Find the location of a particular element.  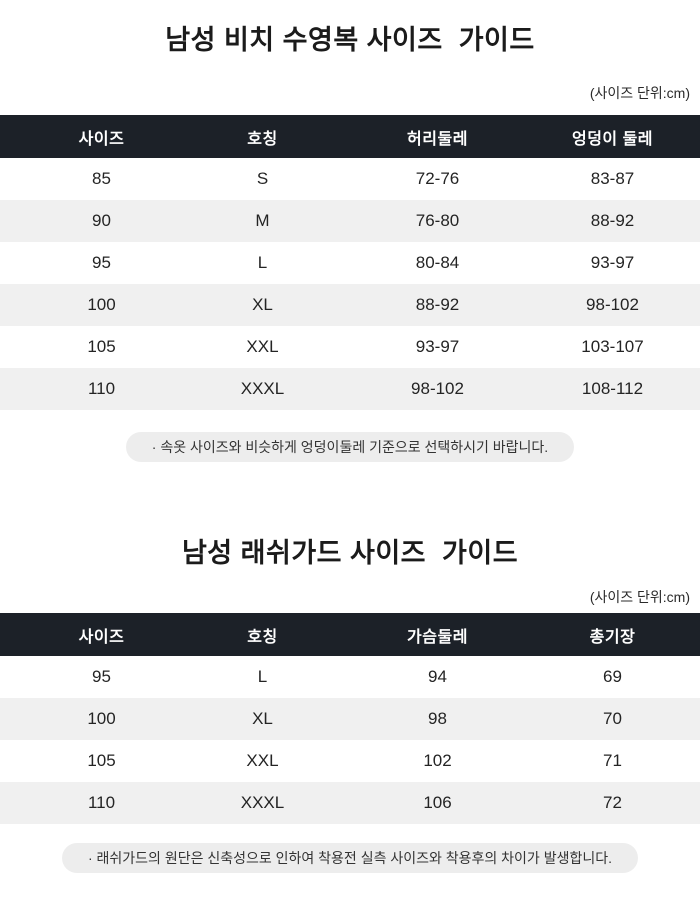

unit-note-rashguard: (사이즈 단위:cm) is located at coordinates (639, 597).